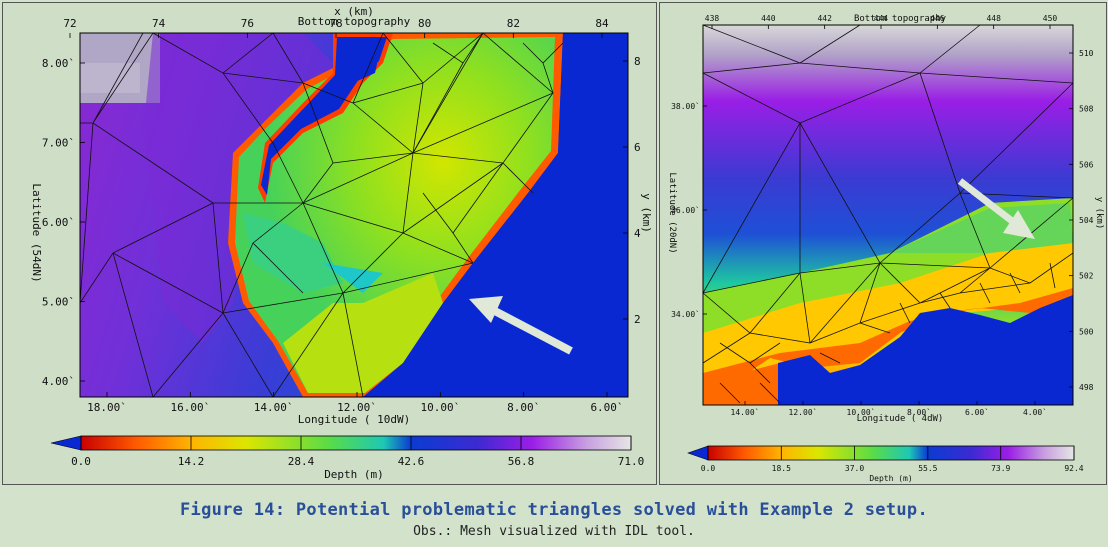 This screenshot has height=547, width=1108. I want to click on colorbar-tick-label: 42.6, so click(411, 461).